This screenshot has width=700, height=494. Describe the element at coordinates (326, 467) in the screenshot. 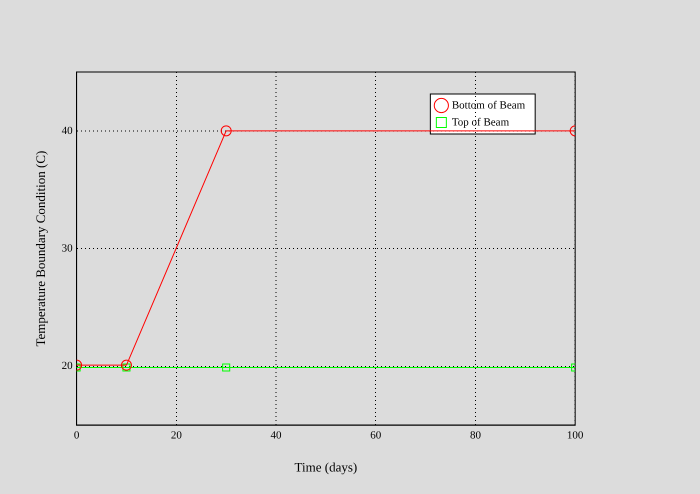

I see `x-axis-title: Time (days)` at that location.